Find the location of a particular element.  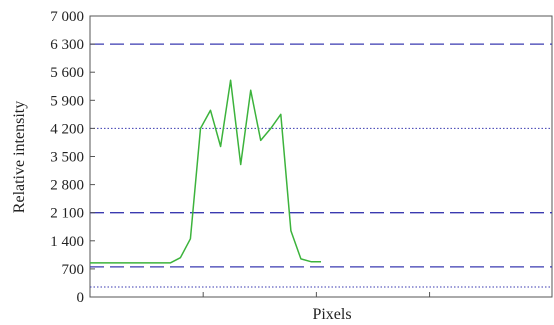

x-axis-ticks is located at coordinates (316, 294).